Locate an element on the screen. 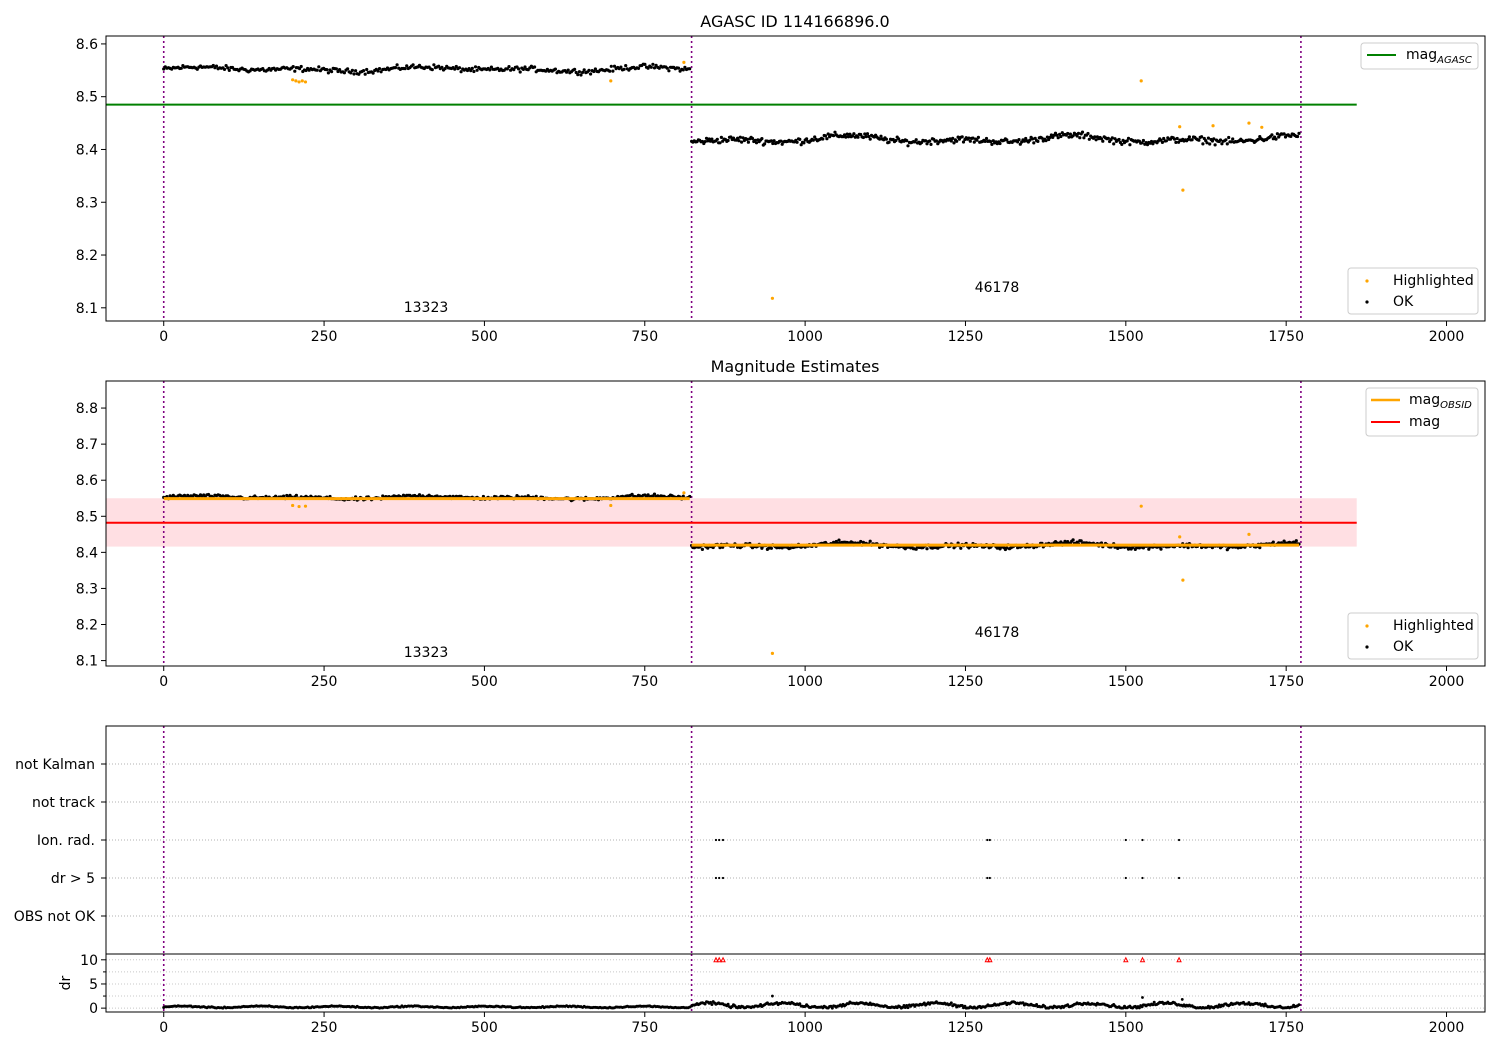 The image size is (1500, 1050). flag-label-ion-rad: Ion. rad. is located at coordinates (66, 841).